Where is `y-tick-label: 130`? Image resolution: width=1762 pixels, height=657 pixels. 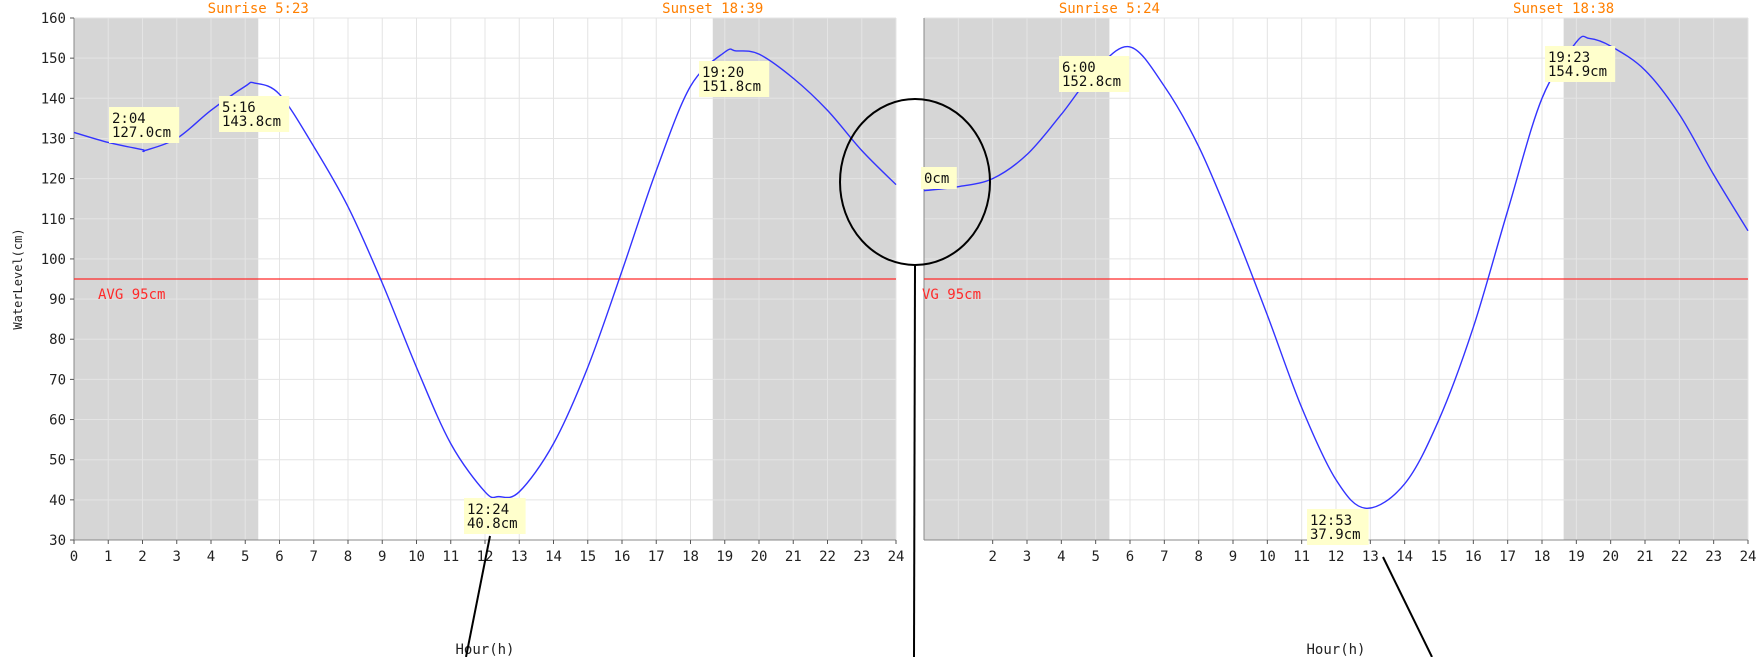
y-tick-label: 130 is located at coordinates (53, 139).